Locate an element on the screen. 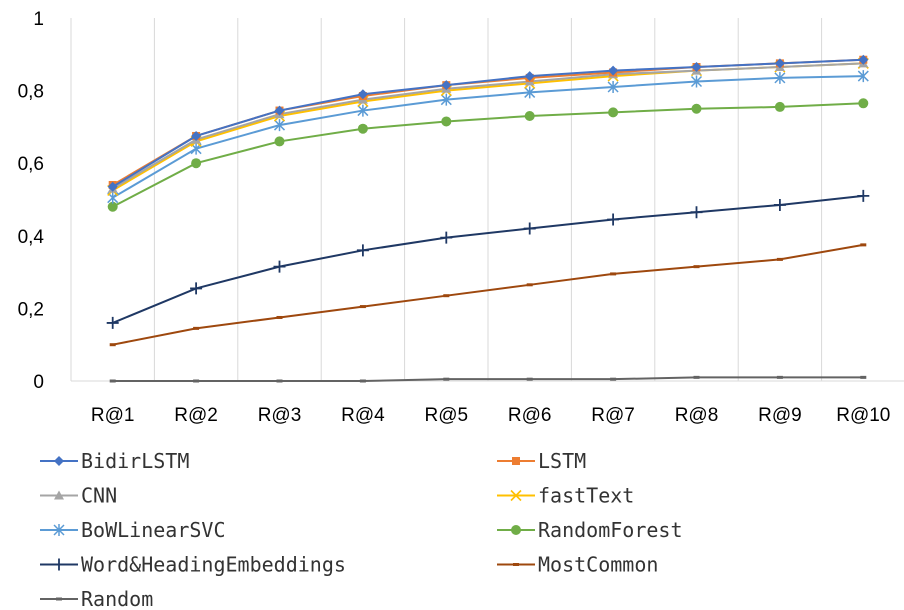 The image size is (904, 610). legend-item: LSTM is located at coordinates (541, 461).